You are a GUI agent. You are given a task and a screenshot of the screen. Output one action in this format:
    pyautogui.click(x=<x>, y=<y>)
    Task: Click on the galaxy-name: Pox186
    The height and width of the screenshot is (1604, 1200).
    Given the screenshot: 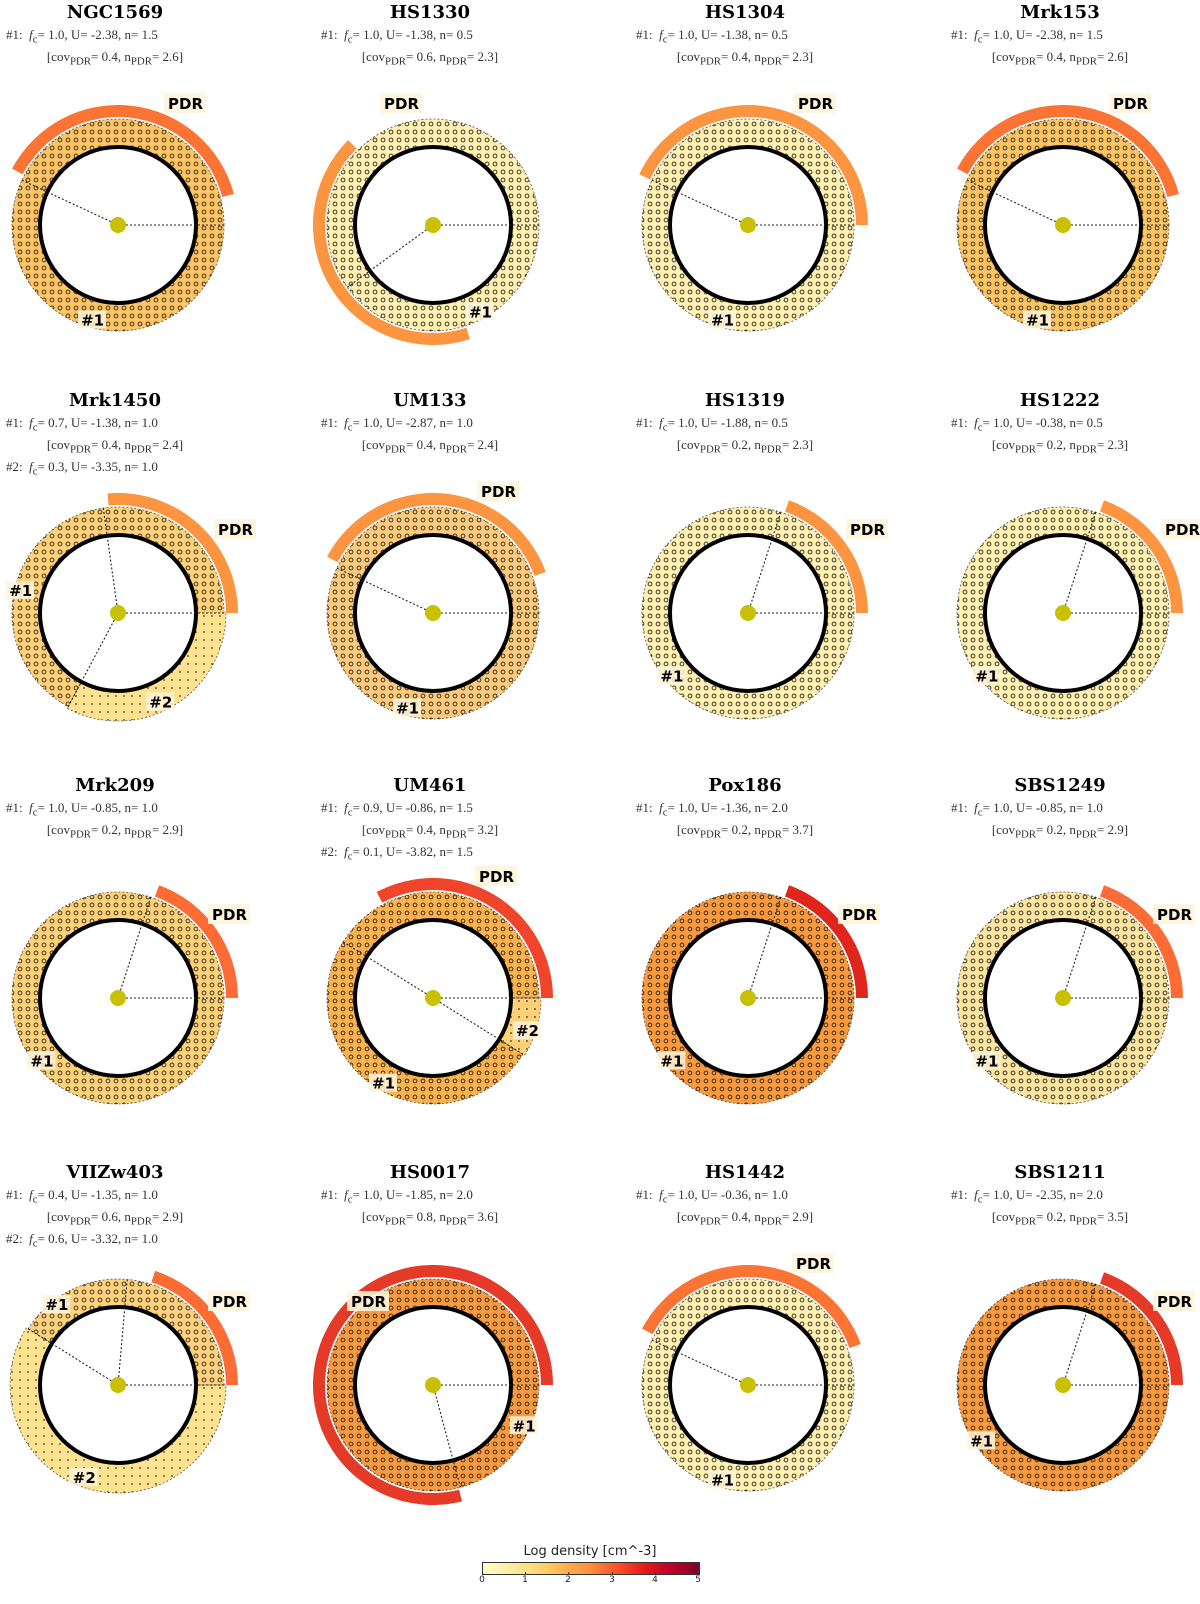 What is the action you would take?
    pyautogui.click(x=745, y=785)
    